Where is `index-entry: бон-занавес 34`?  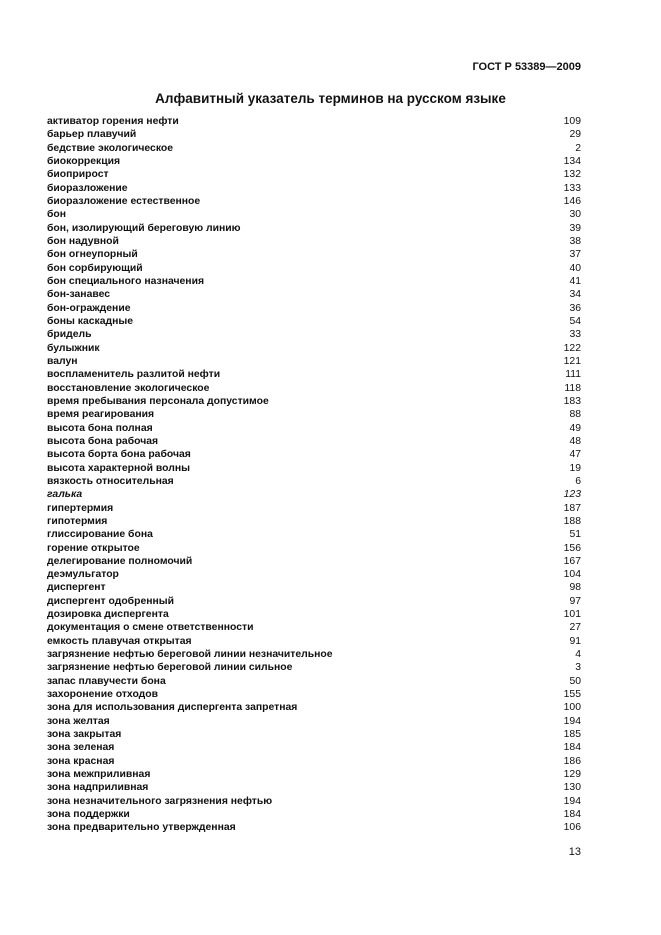
index-entry: бон-занавес 34 is located at coordinates (314, 294).